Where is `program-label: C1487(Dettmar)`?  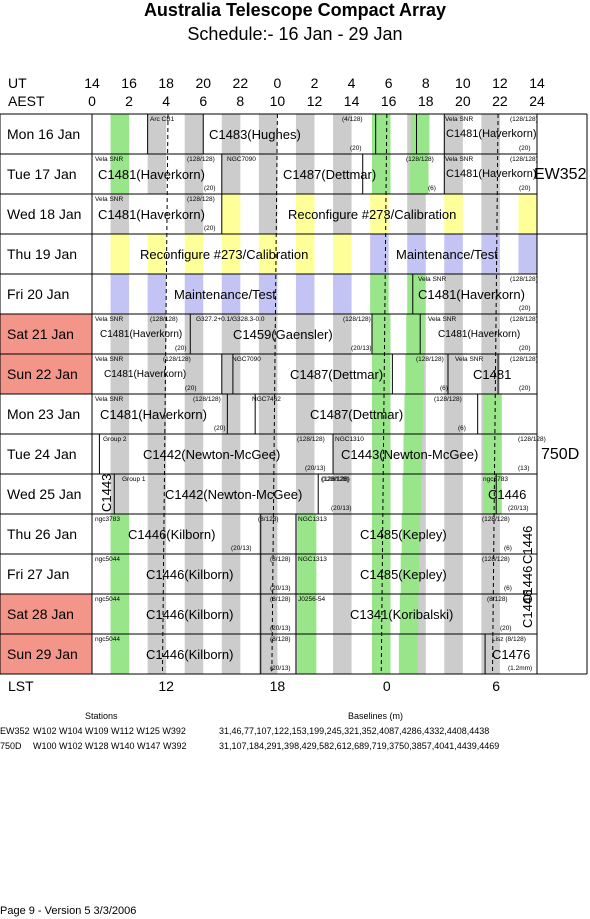 program-label: C1487(Dettmar) is located at coordinates (357, 414).